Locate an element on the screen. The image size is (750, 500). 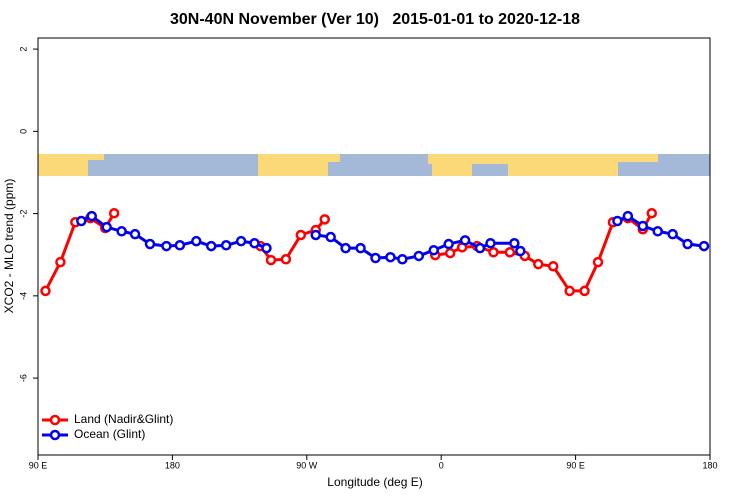
legend-label: Ocean (Glint) is located at coordinates (109, 434).